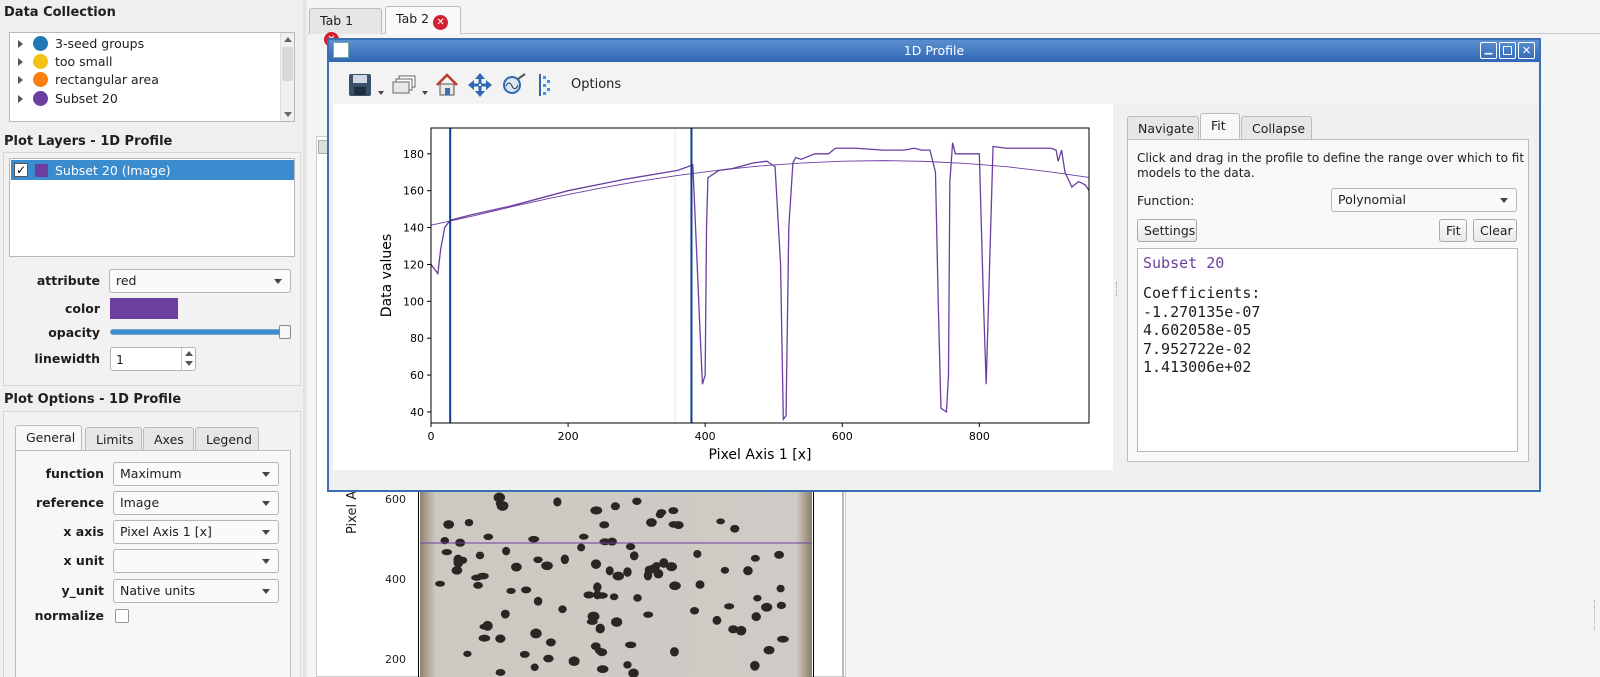 The image size is (1600, 677). Describe the element at coordinates (196, 591) in the screenshot. I see `yunit-select: Native units` at that location.